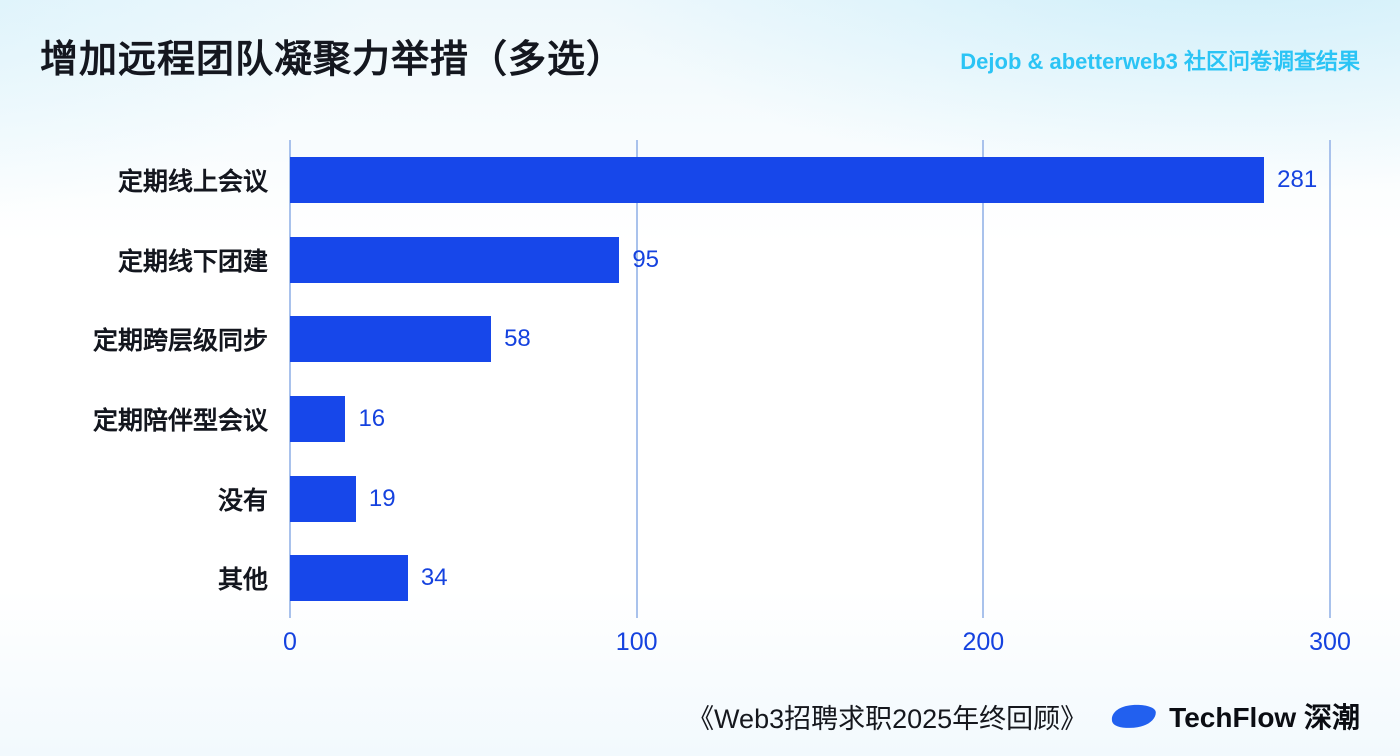  What do you see at coordinates (1264, 717) in the screenshot?
I see `brand-name: TechFlow 深潮` at bounding box center [1264, 717].